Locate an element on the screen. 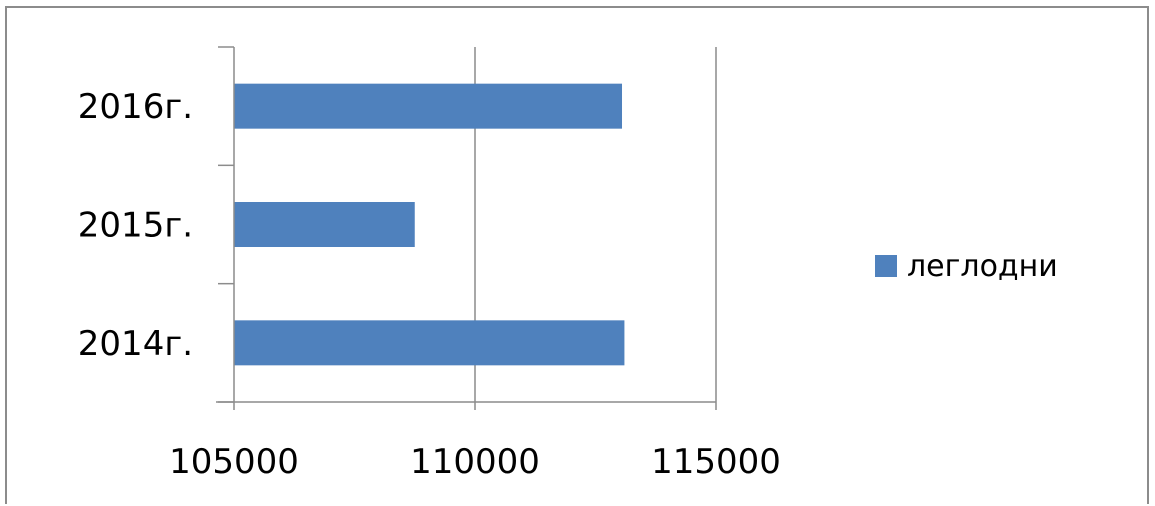 Image resolution: width=1155 pixels, height=506 pixels. y-tick-label: 2015г. is located at coordinates (135, 226).